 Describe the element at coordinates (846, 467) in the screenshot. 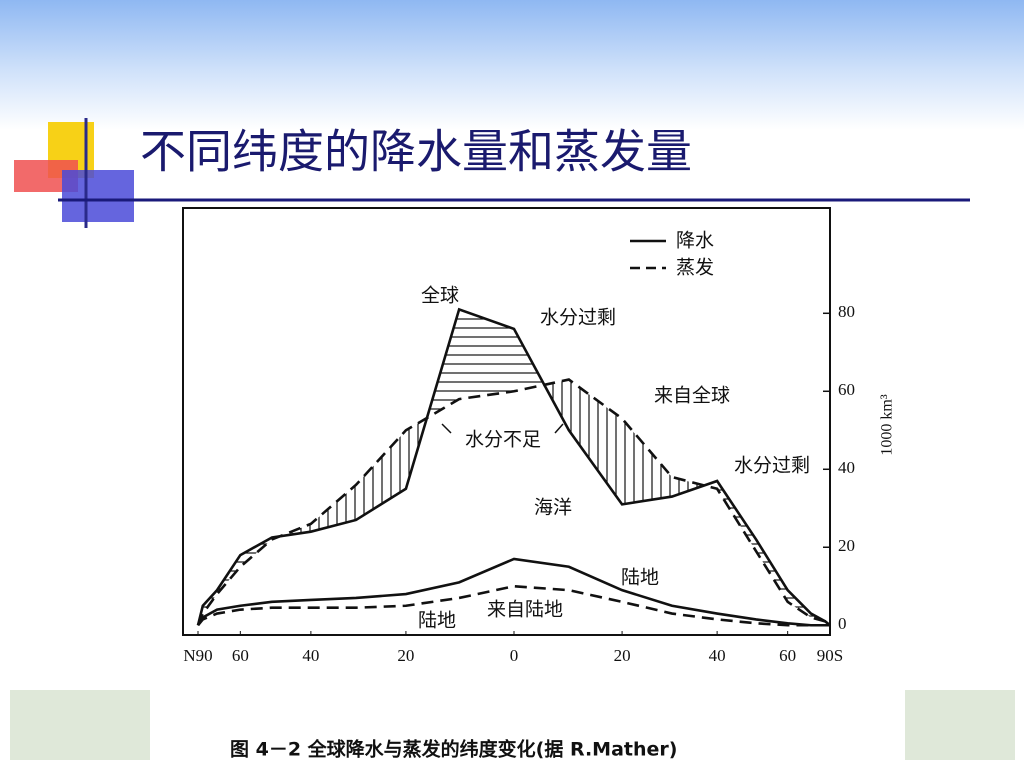

I see `y-tick-label: 40` at that location.